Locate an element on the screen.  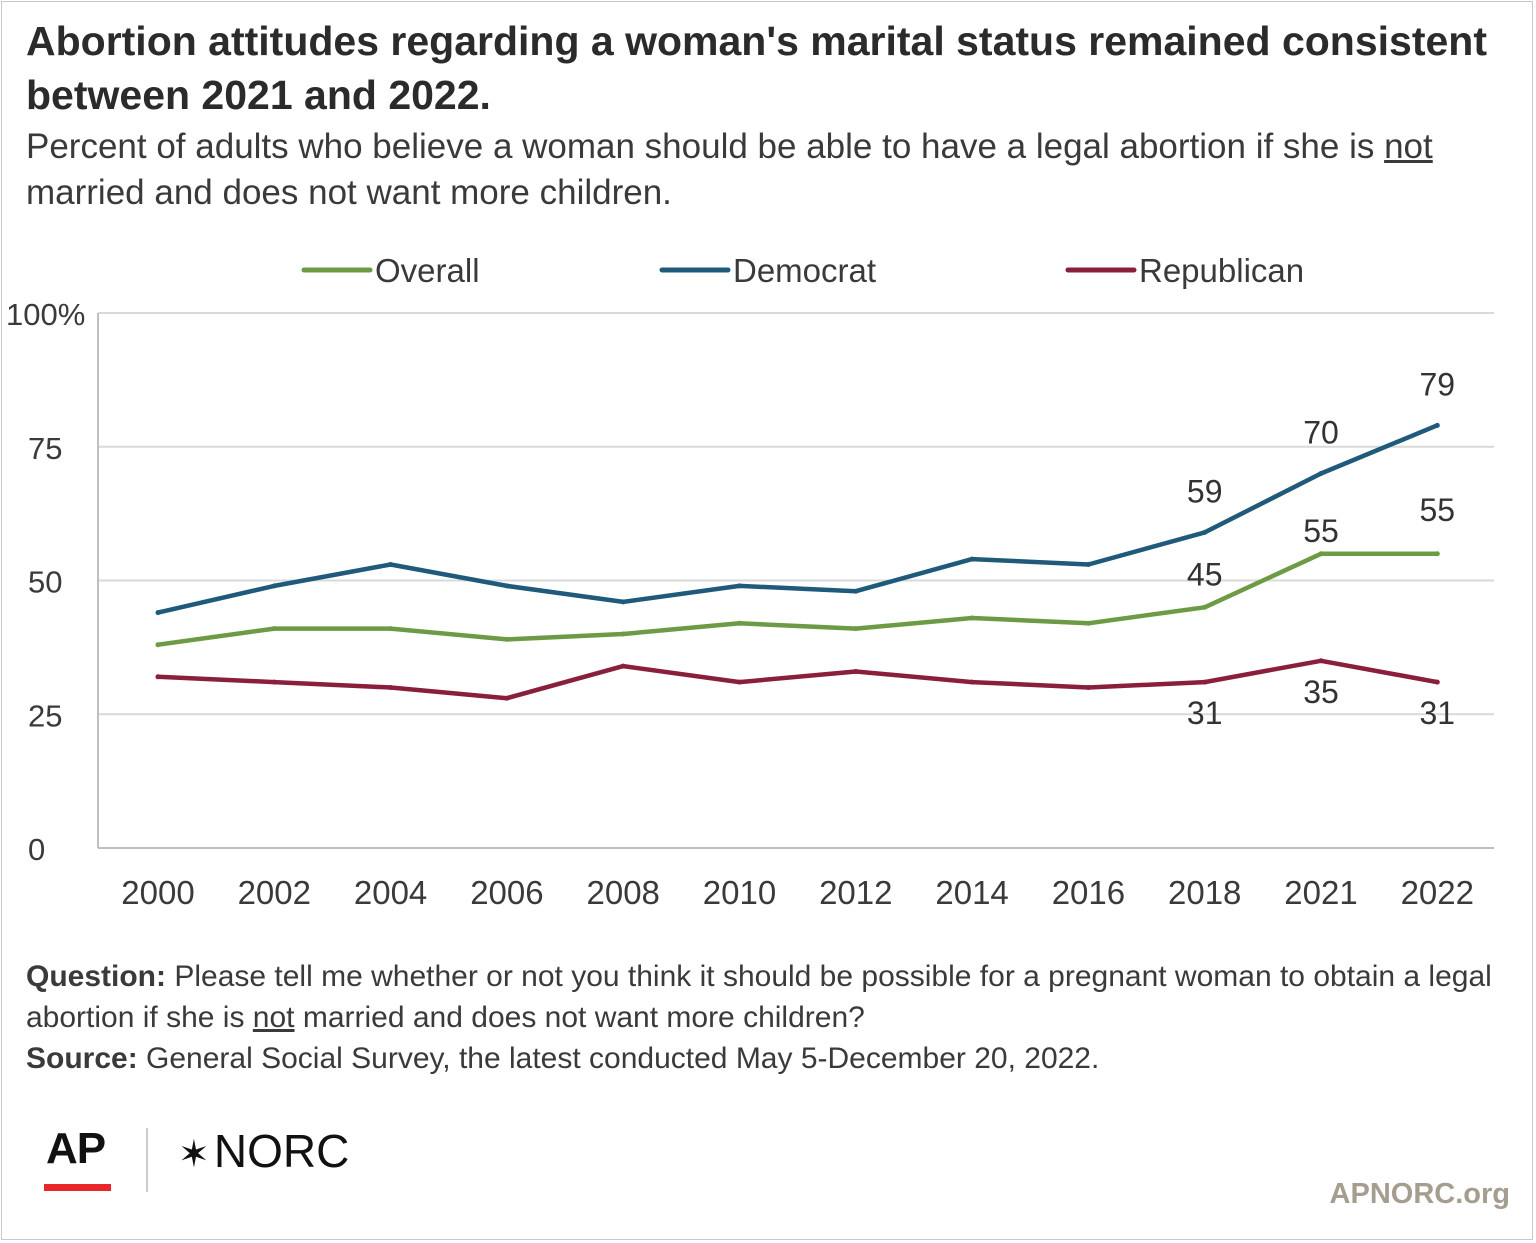
data-label-republican: 35 is located at coordinates (1321, 692).